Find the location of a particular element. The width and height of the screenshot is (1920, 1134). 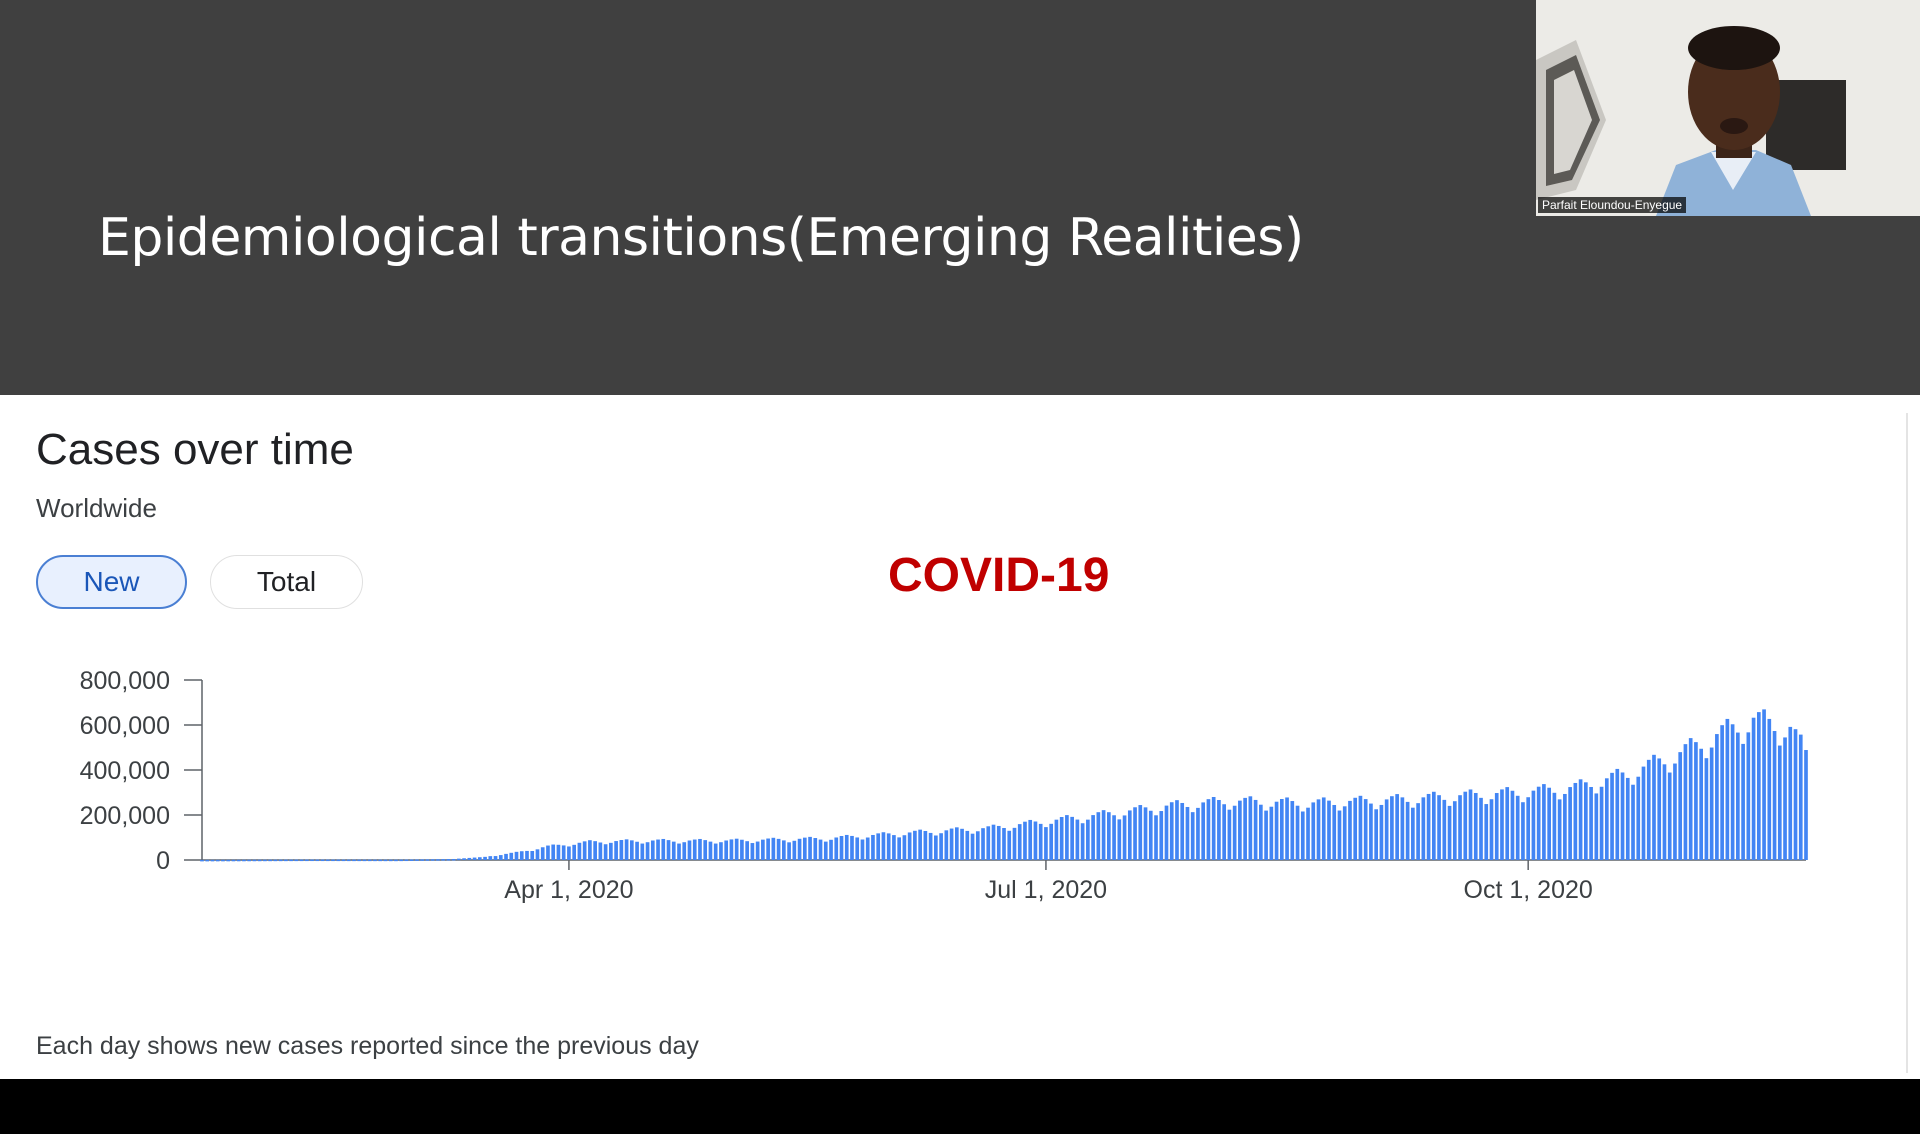

y-tick-label: 200,000 is located at coordinates (125, 816).